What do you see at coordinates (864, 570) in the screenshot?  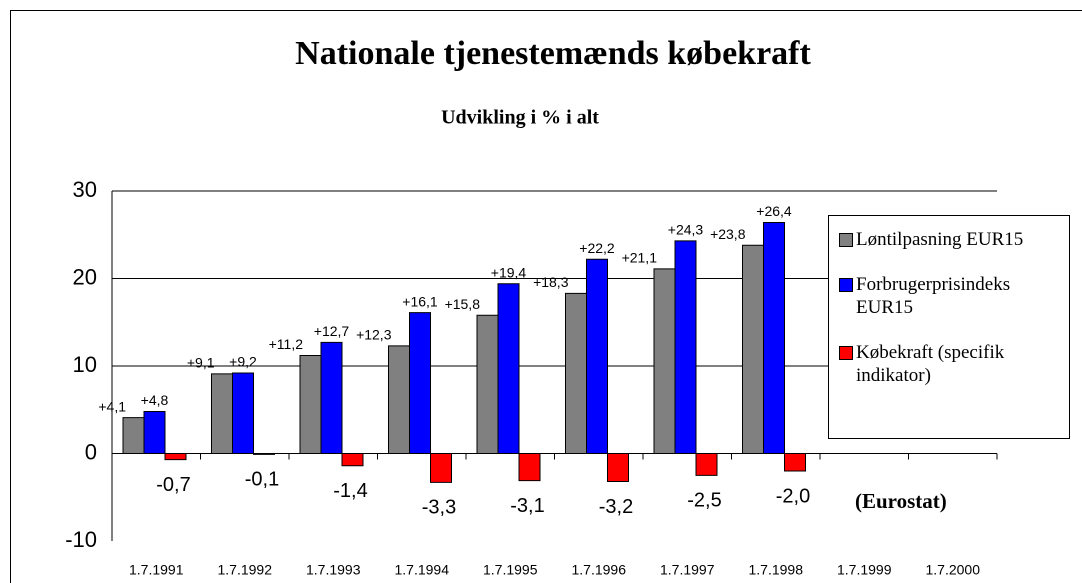 I see `x-tick-label: 1.7.1999` at bounding box center [864, 570].